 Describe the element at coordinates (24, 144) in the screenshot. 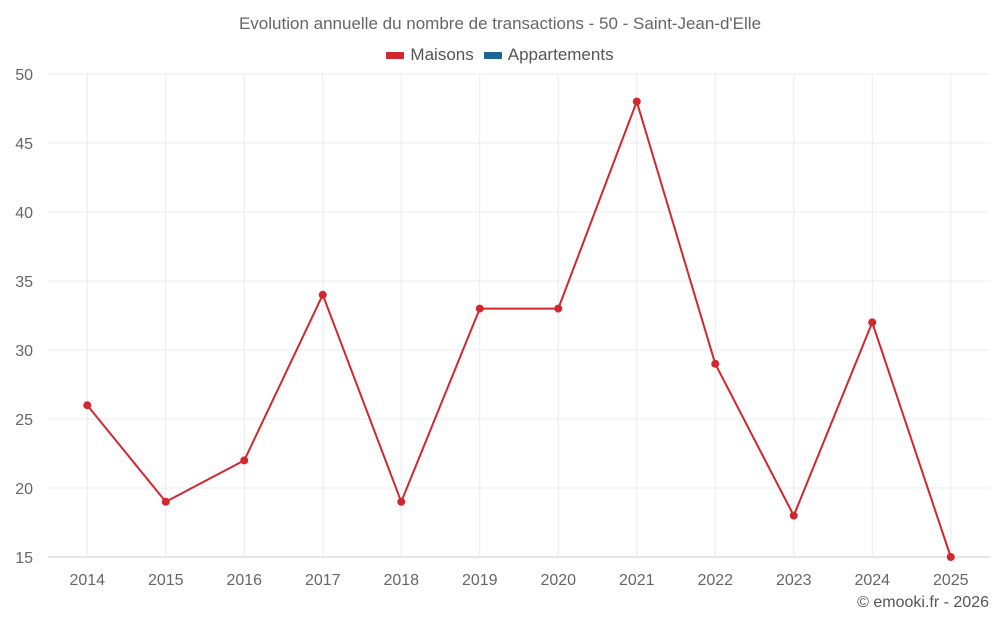

I see `y-tick-label: 45` at that location.